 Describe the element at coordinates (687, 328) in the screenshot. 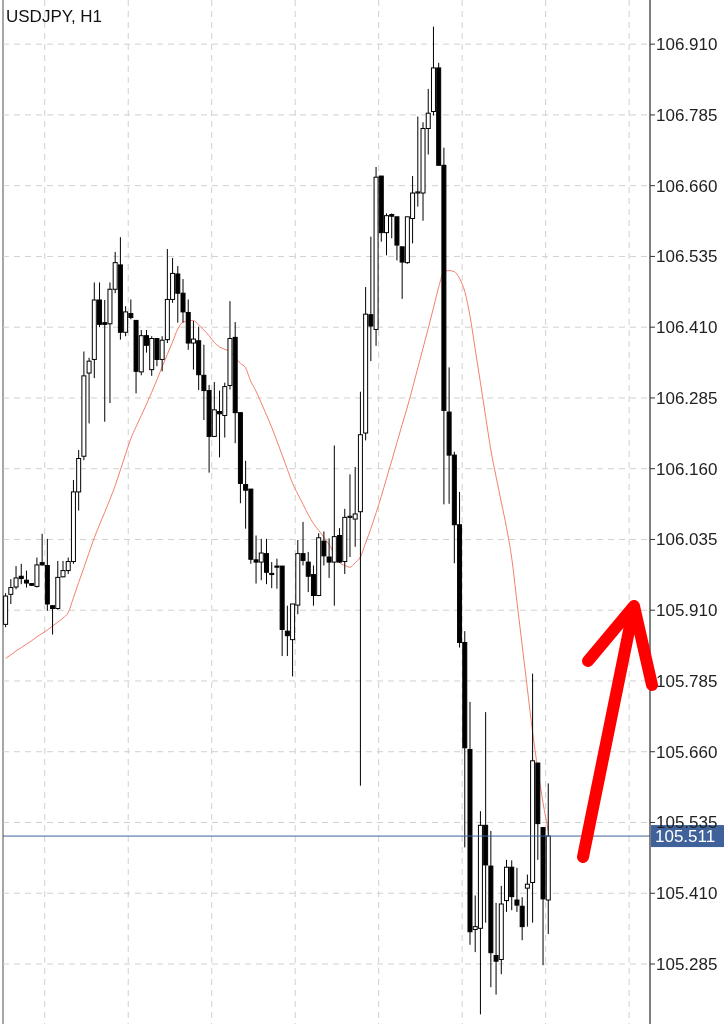

I see `y-tick-label: 106.410` at that location.